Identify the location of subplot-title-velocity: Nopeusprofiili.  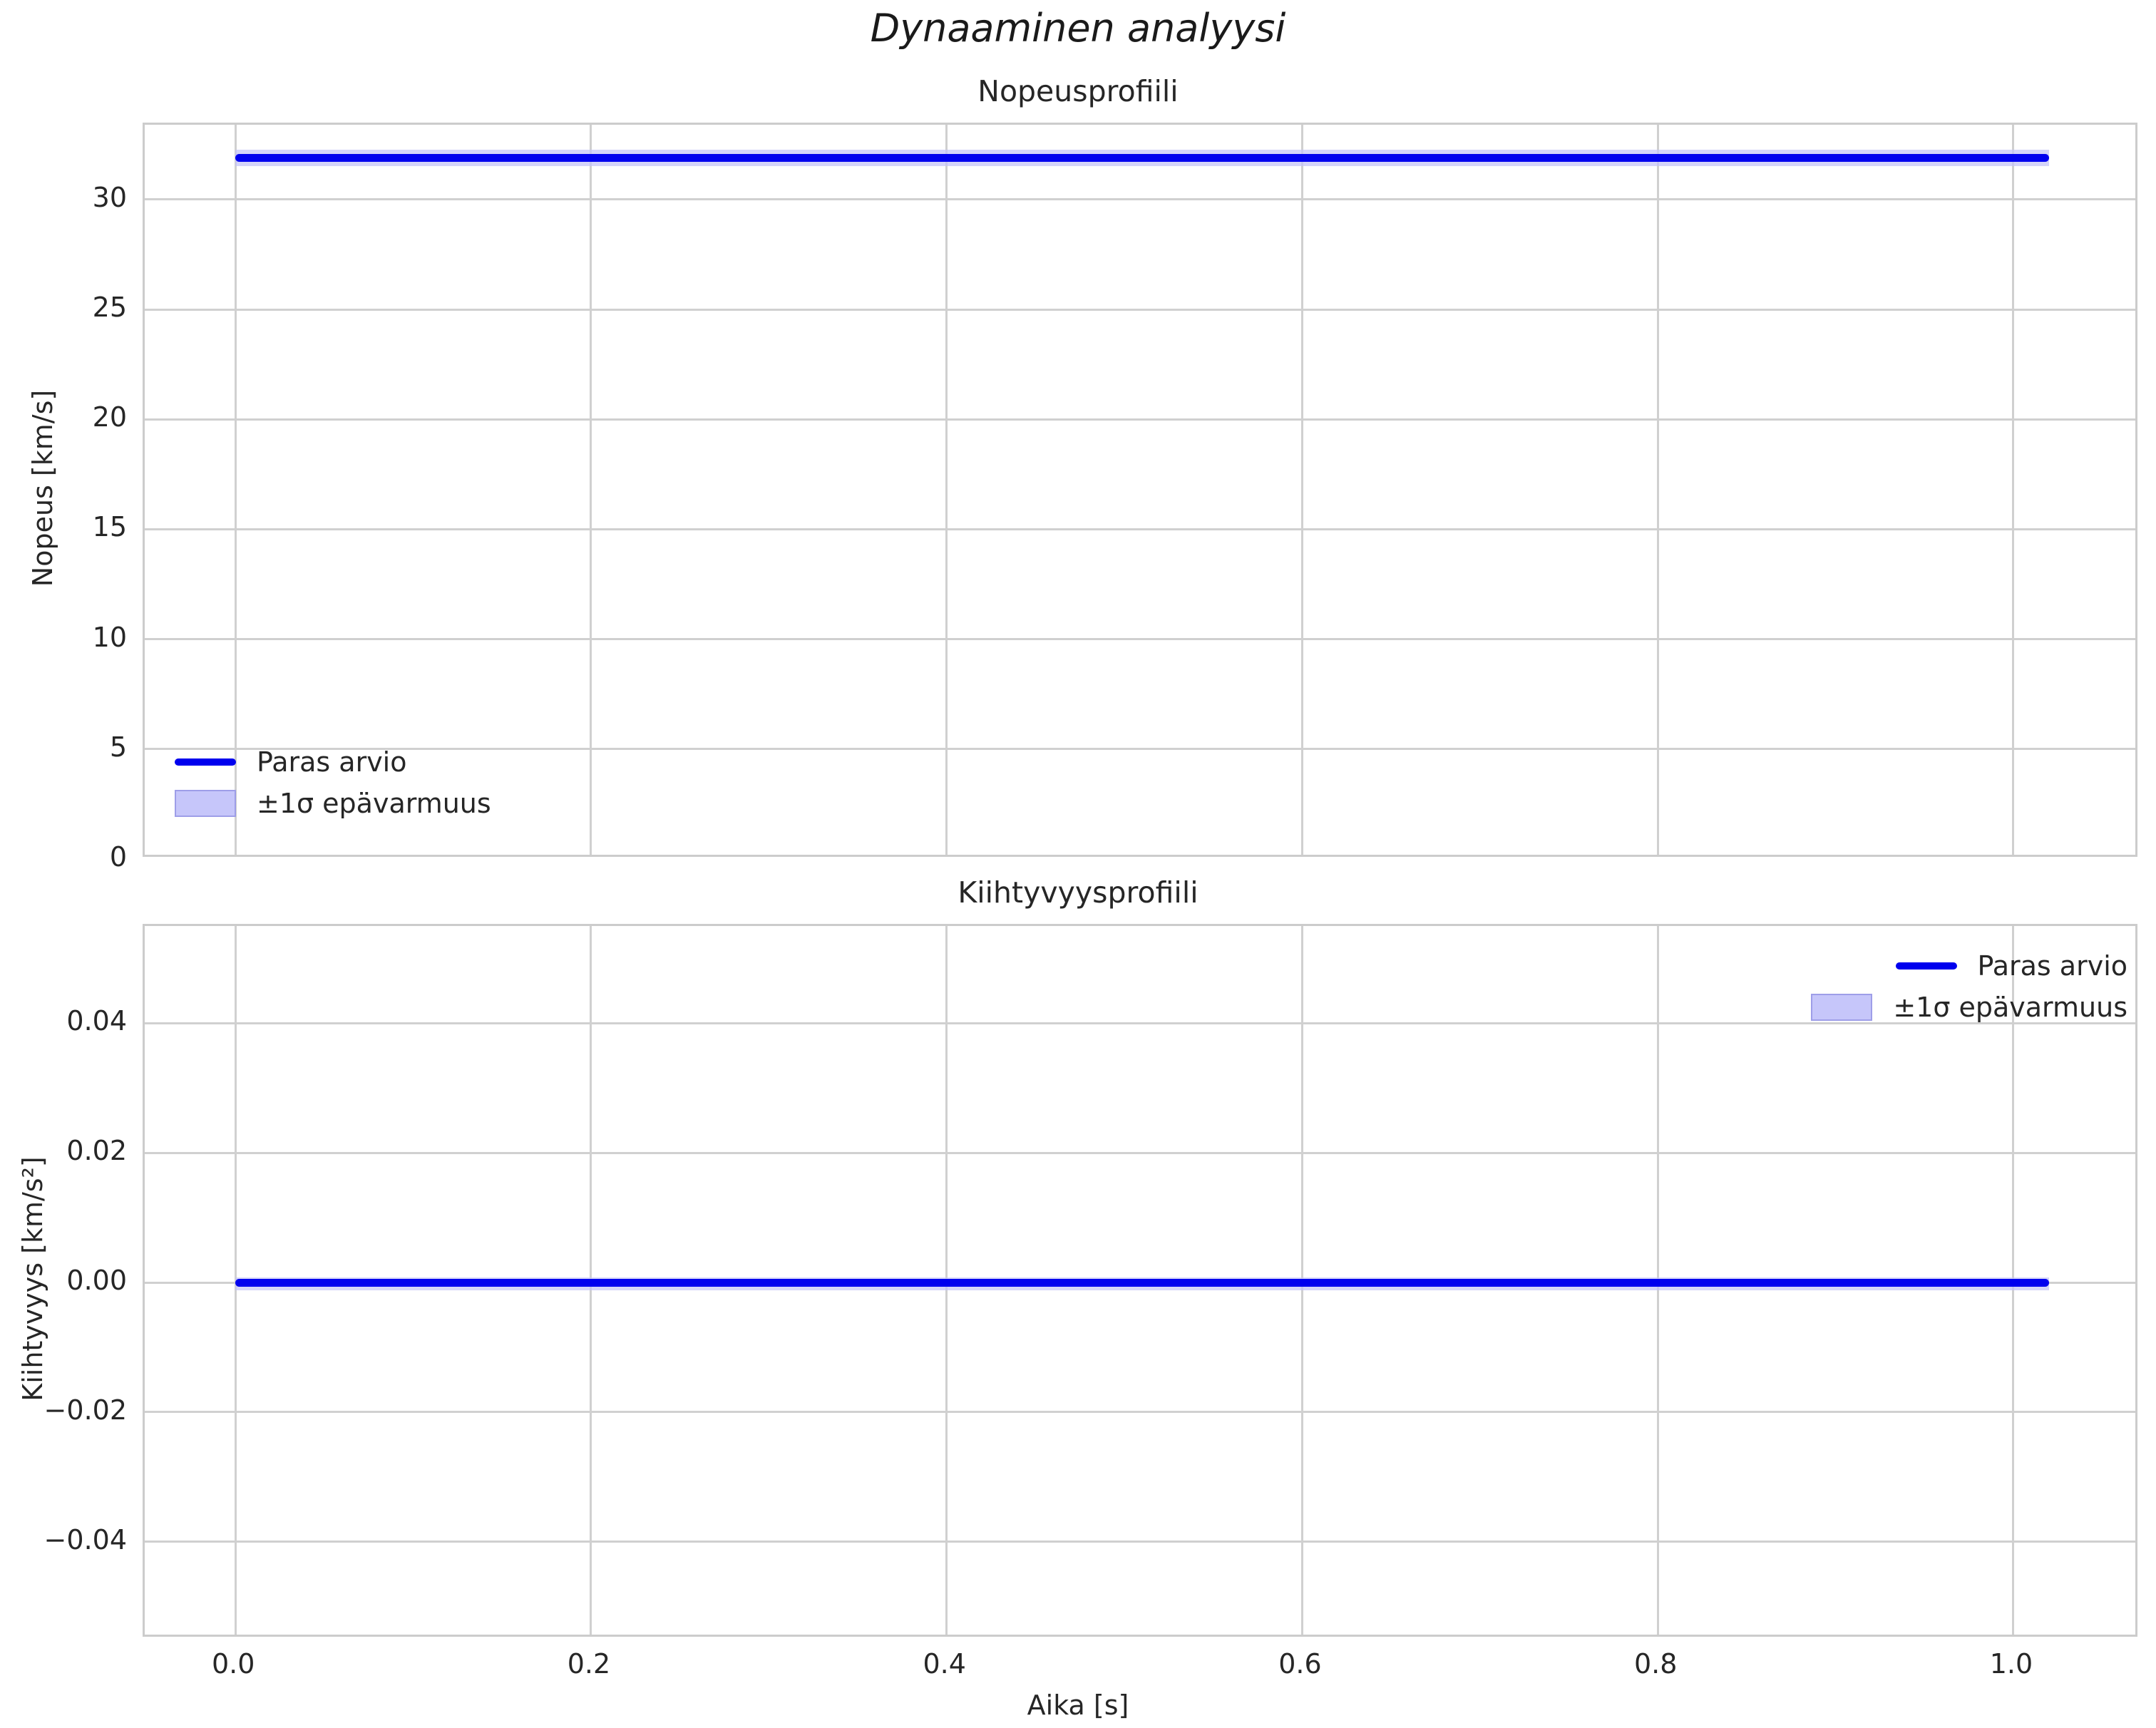
(1078, 91).